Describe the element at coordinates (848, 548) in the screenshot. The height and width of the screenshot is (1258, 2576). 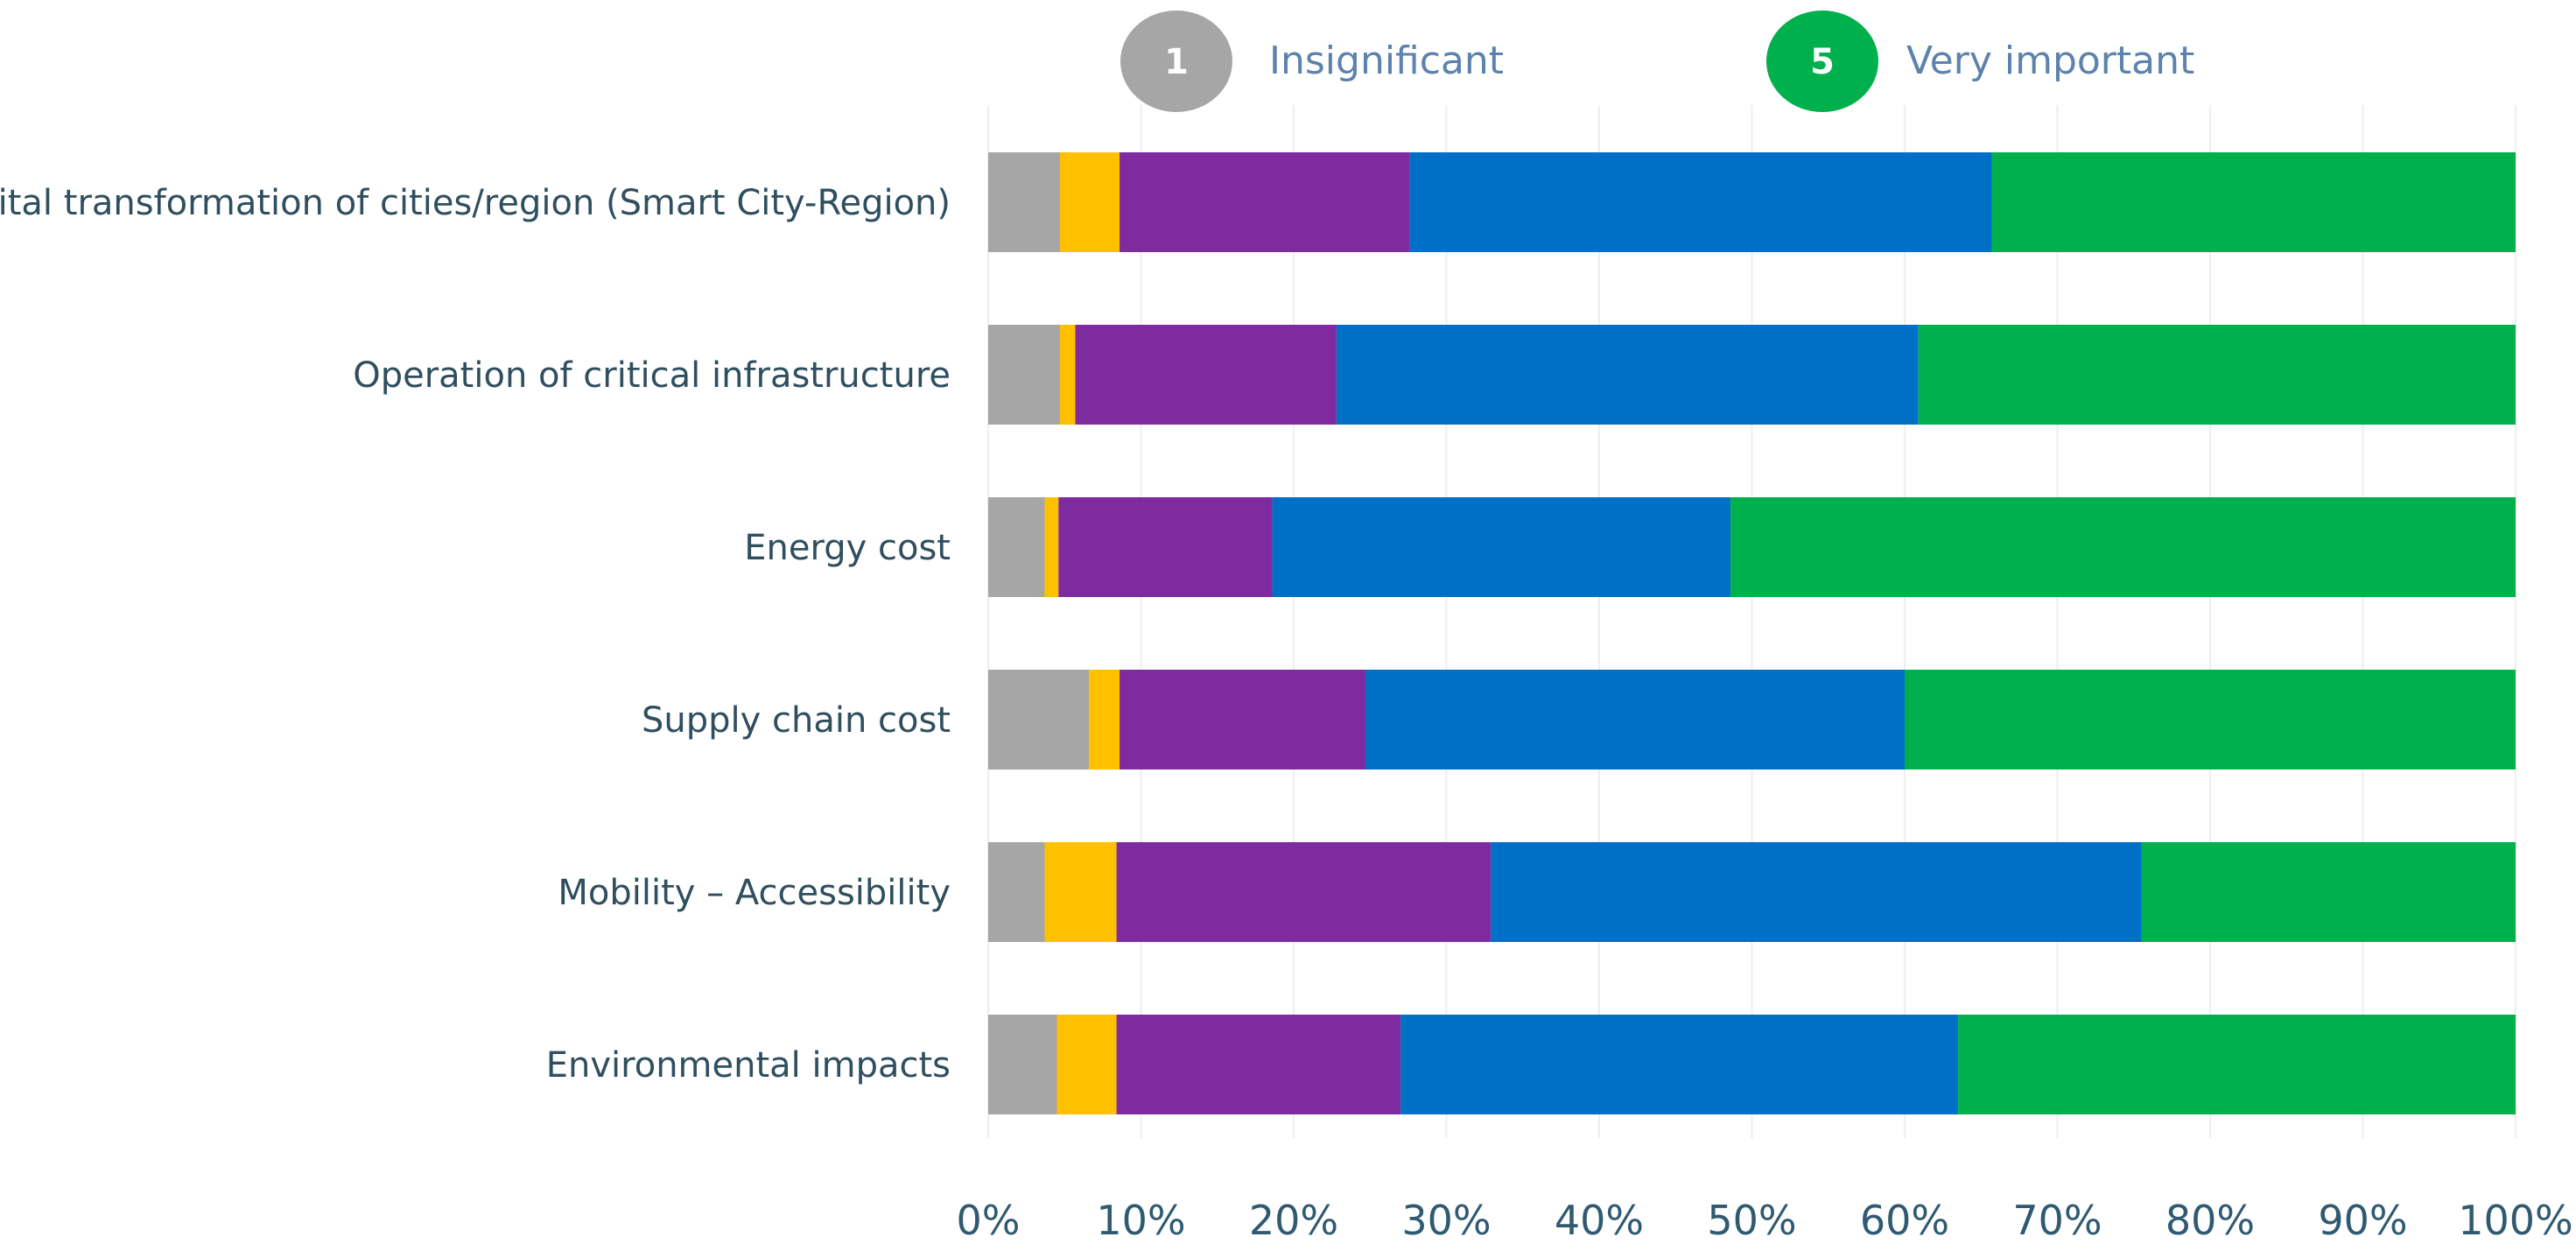
I see `category-label-energy-cost: Energy cost` at that location.